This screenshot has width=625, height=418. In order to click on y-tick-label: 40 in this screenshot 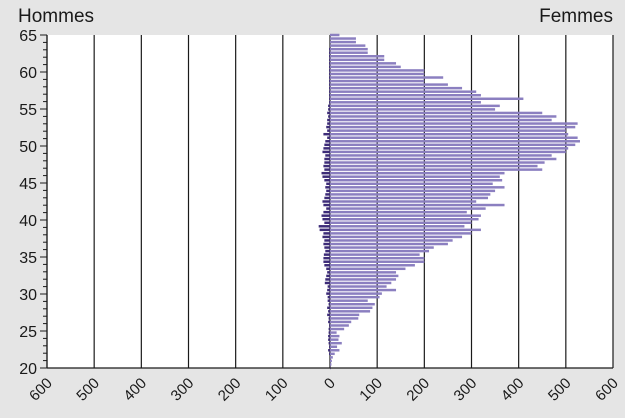, I will do `click(28, 221)`.